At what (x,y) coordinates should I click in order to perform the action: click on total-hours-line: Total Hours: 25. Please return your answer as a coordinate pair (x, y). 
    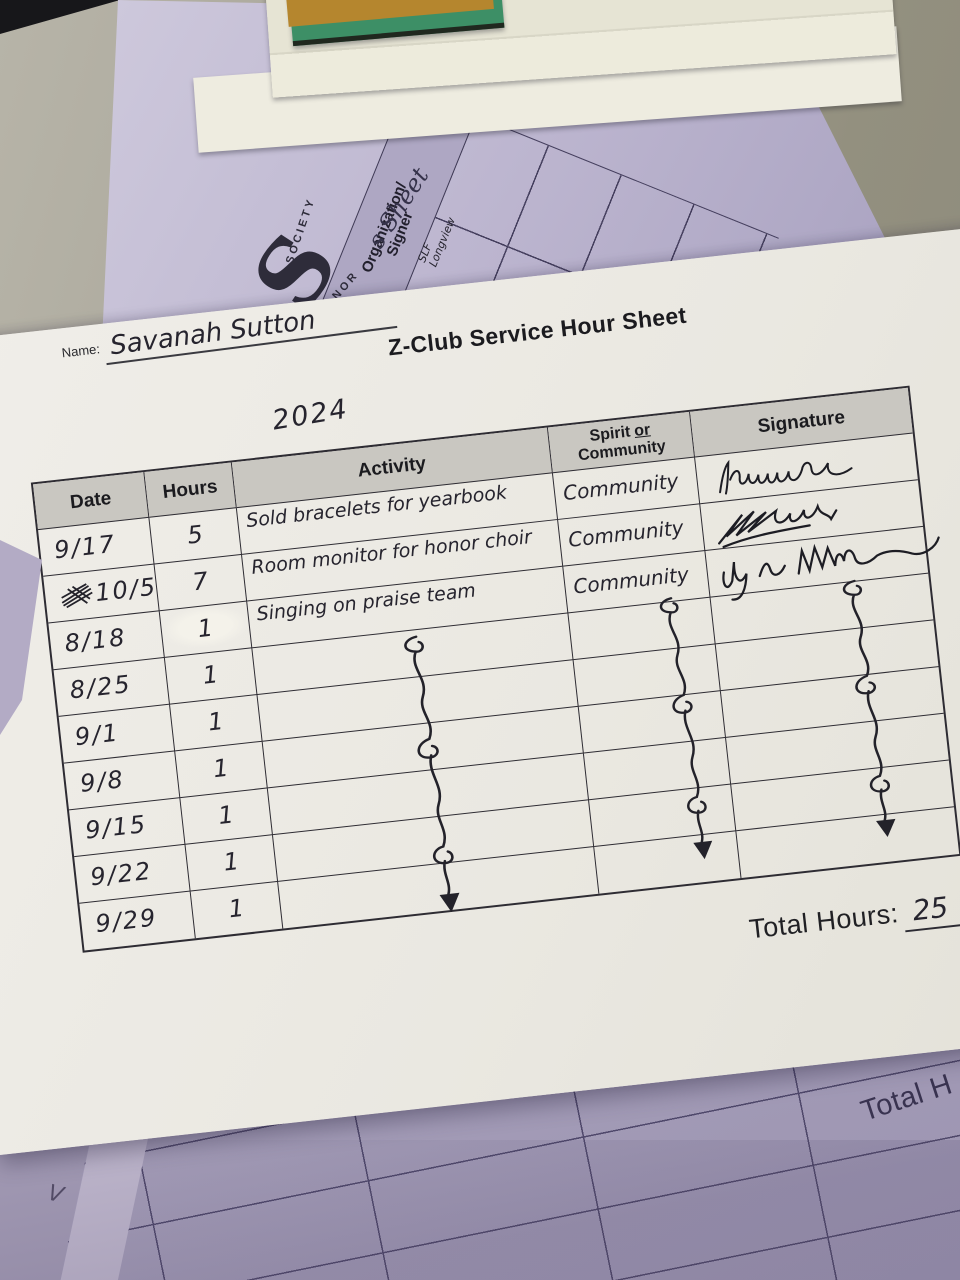
    Looking at the image, I should click on (853, 915).